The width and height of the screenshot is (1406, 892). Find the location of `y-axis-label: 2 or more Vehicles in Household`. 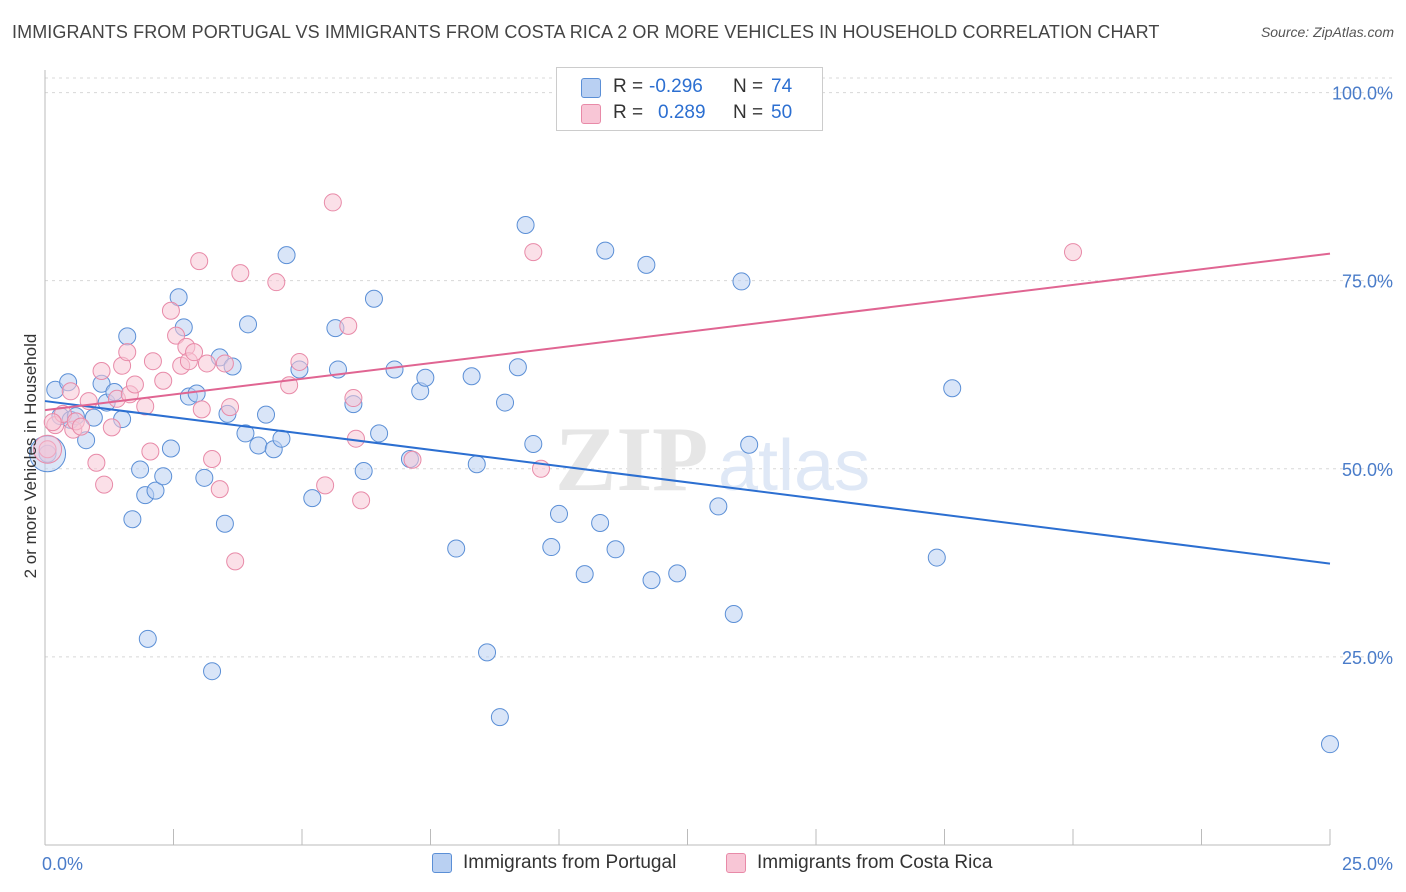

y-axis-label: 2 or more Vehicles in Household is located at coordinates (30, 456).